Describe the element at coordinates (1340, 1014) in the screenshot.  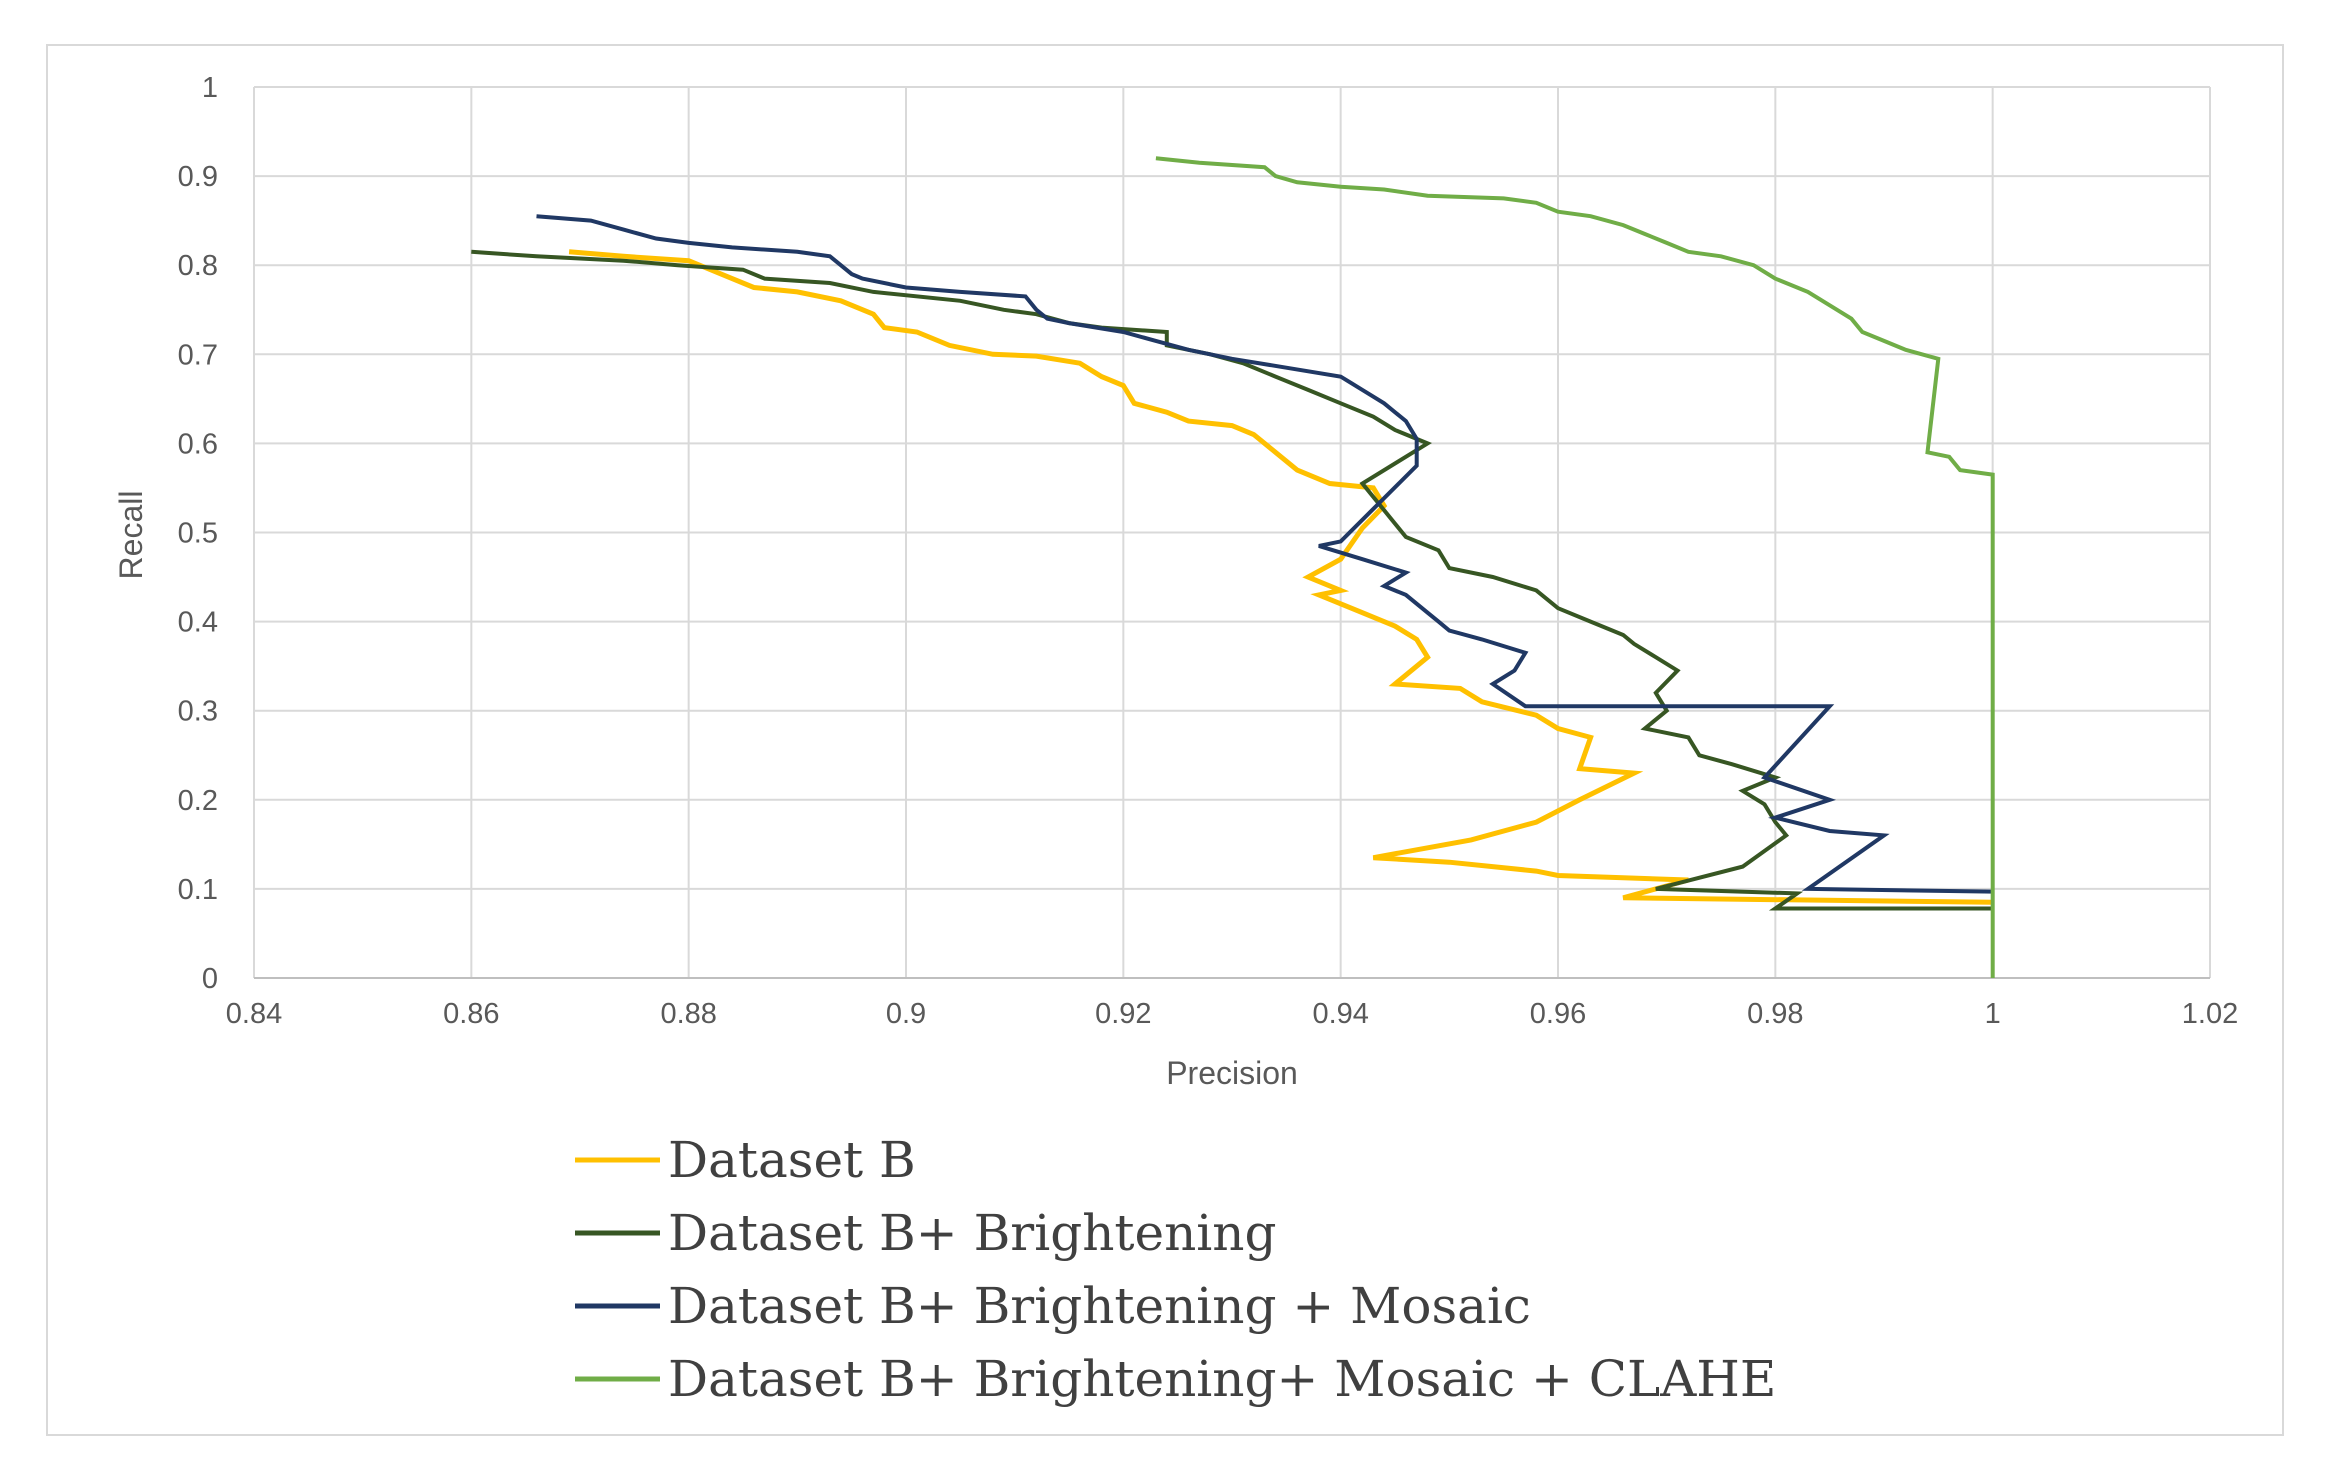
I see `x-tick-label: 0.94` at that location.